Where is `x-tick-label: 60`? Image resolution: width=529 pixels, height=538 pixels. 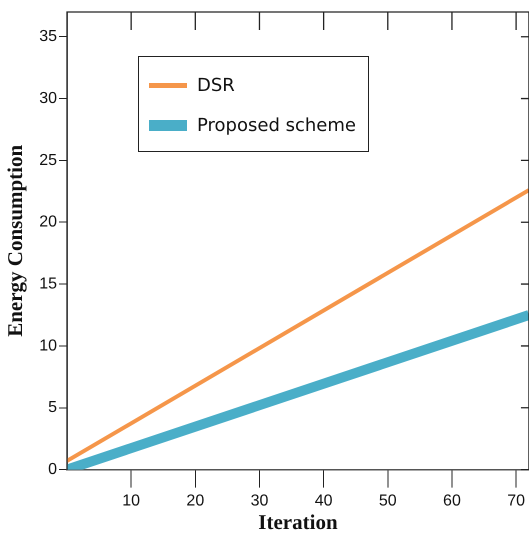 x-tick-label: 60 is located at coordinates (452, 501).